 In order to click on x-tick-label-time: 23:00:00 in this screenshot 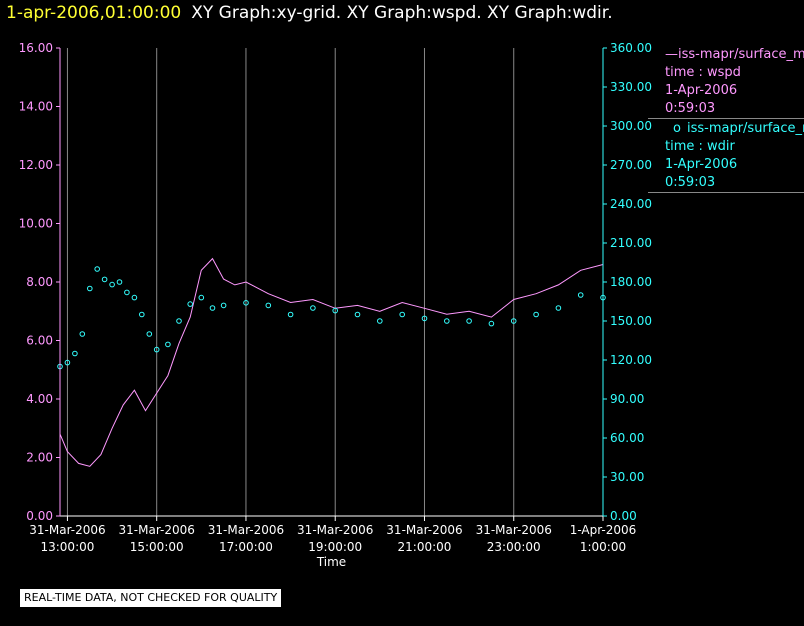, I will do `click(514, 547)`.